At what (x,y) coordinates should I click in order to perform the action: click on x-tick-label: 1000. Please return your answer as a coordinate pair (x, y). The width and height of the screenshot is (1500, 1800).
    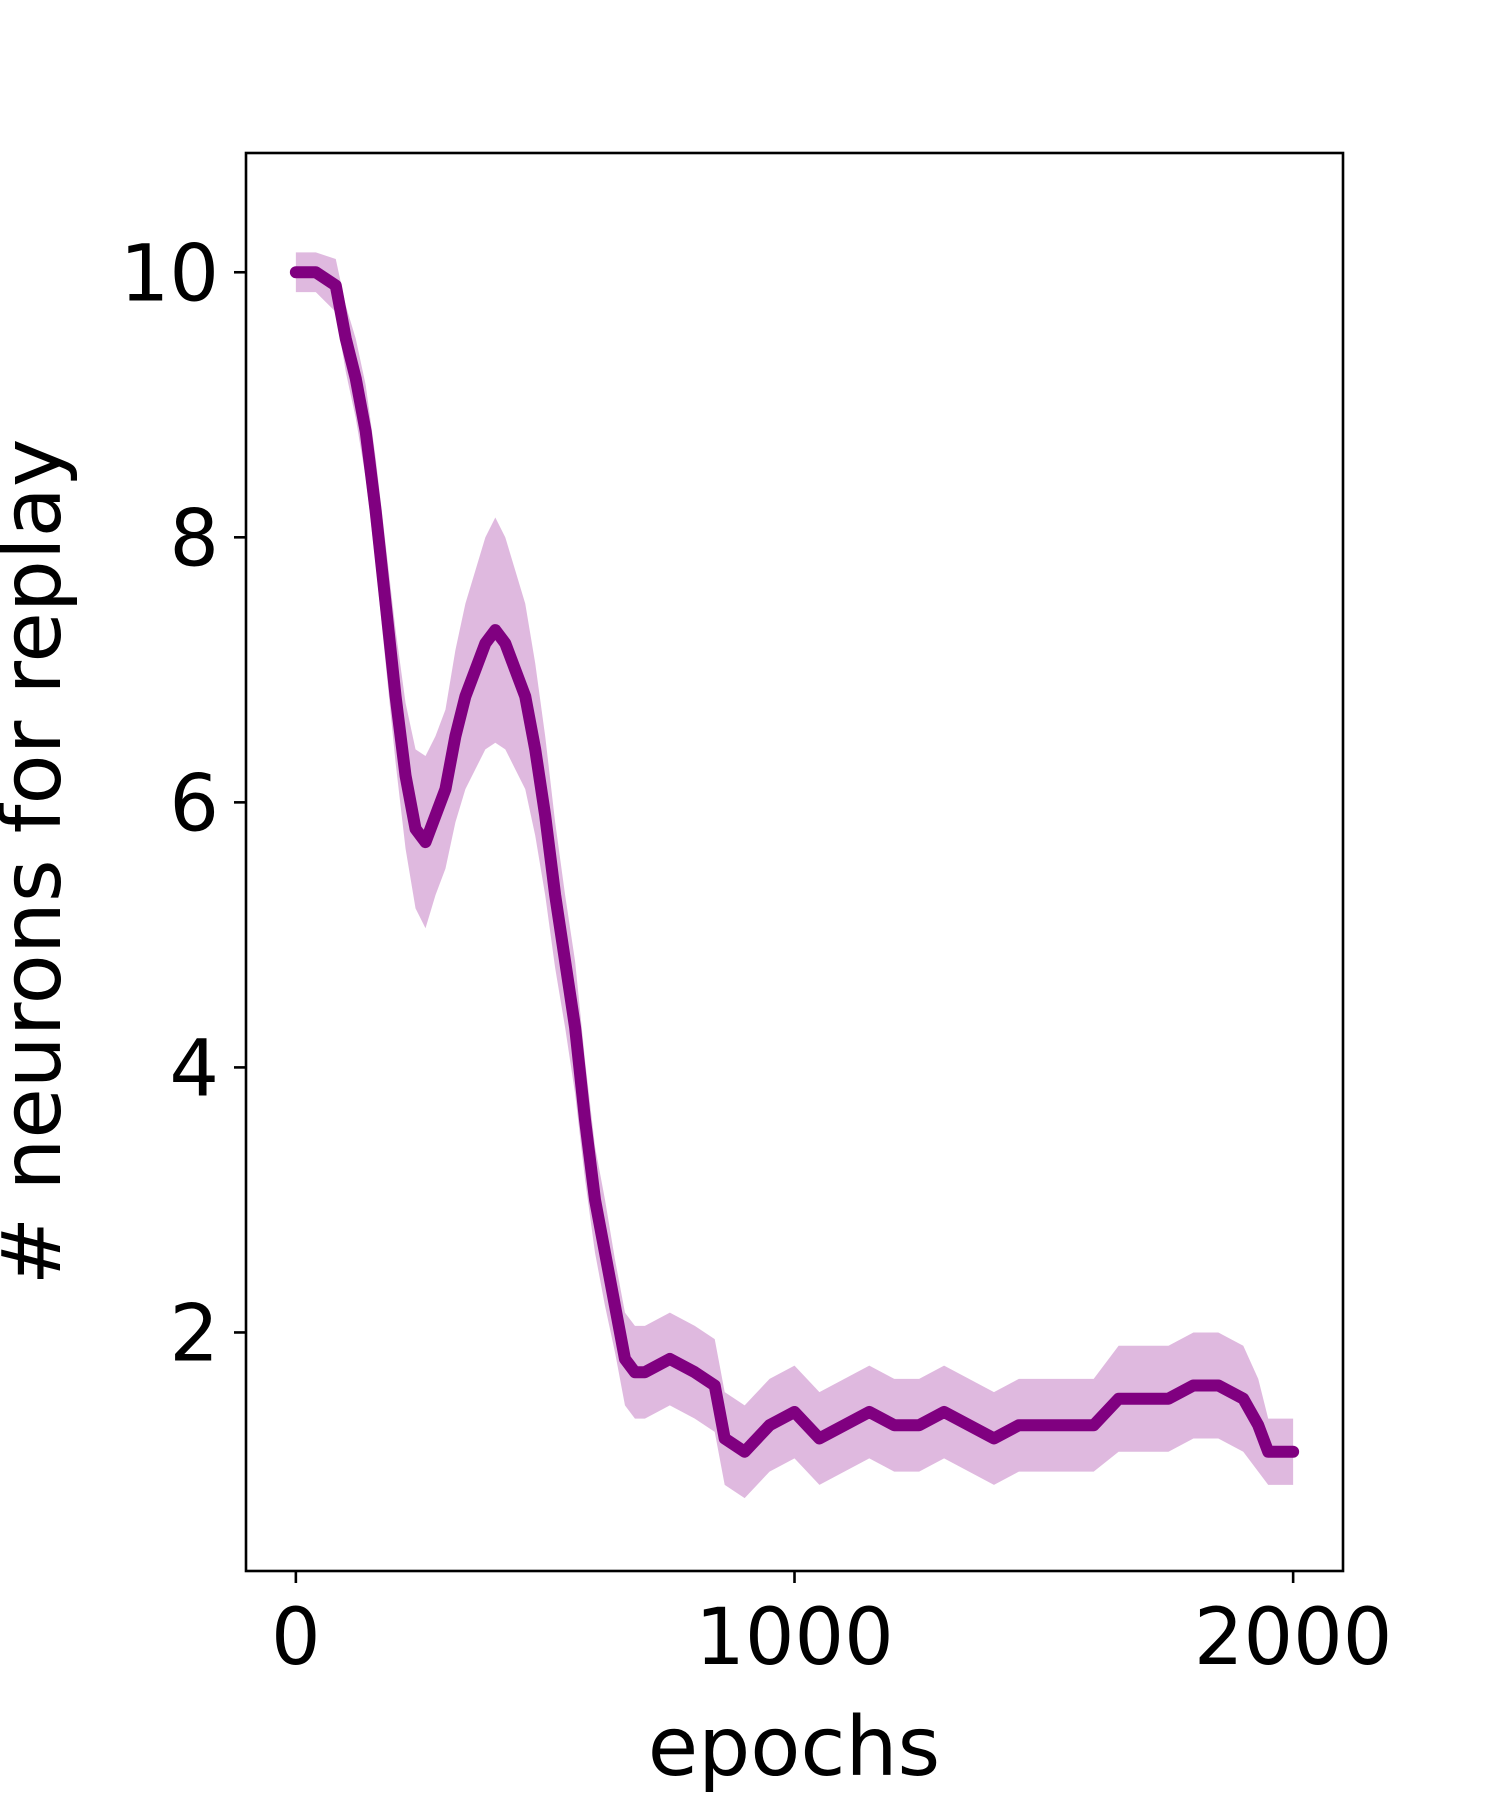
    Looking at the image, I should click on (794, 1638).